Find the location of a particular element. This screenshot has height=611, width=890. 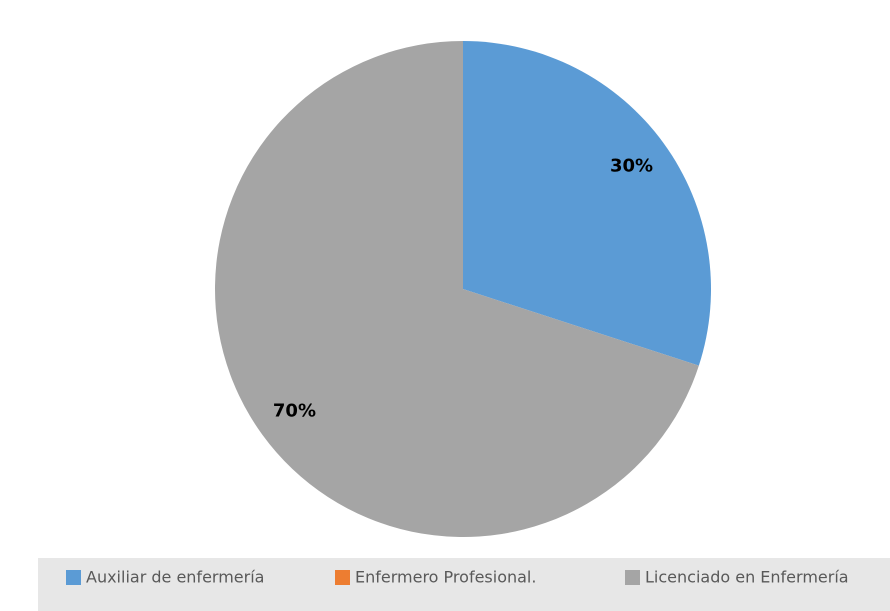

data-label: 70% is located at coordinates (294, 410).